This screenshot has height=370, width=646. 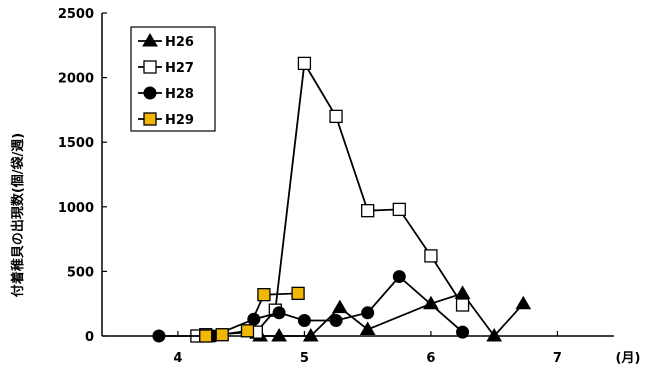 What do you see at coordinates (311, 306) in the screenshot?
I see `series-line` at bounding box center [311, 306].